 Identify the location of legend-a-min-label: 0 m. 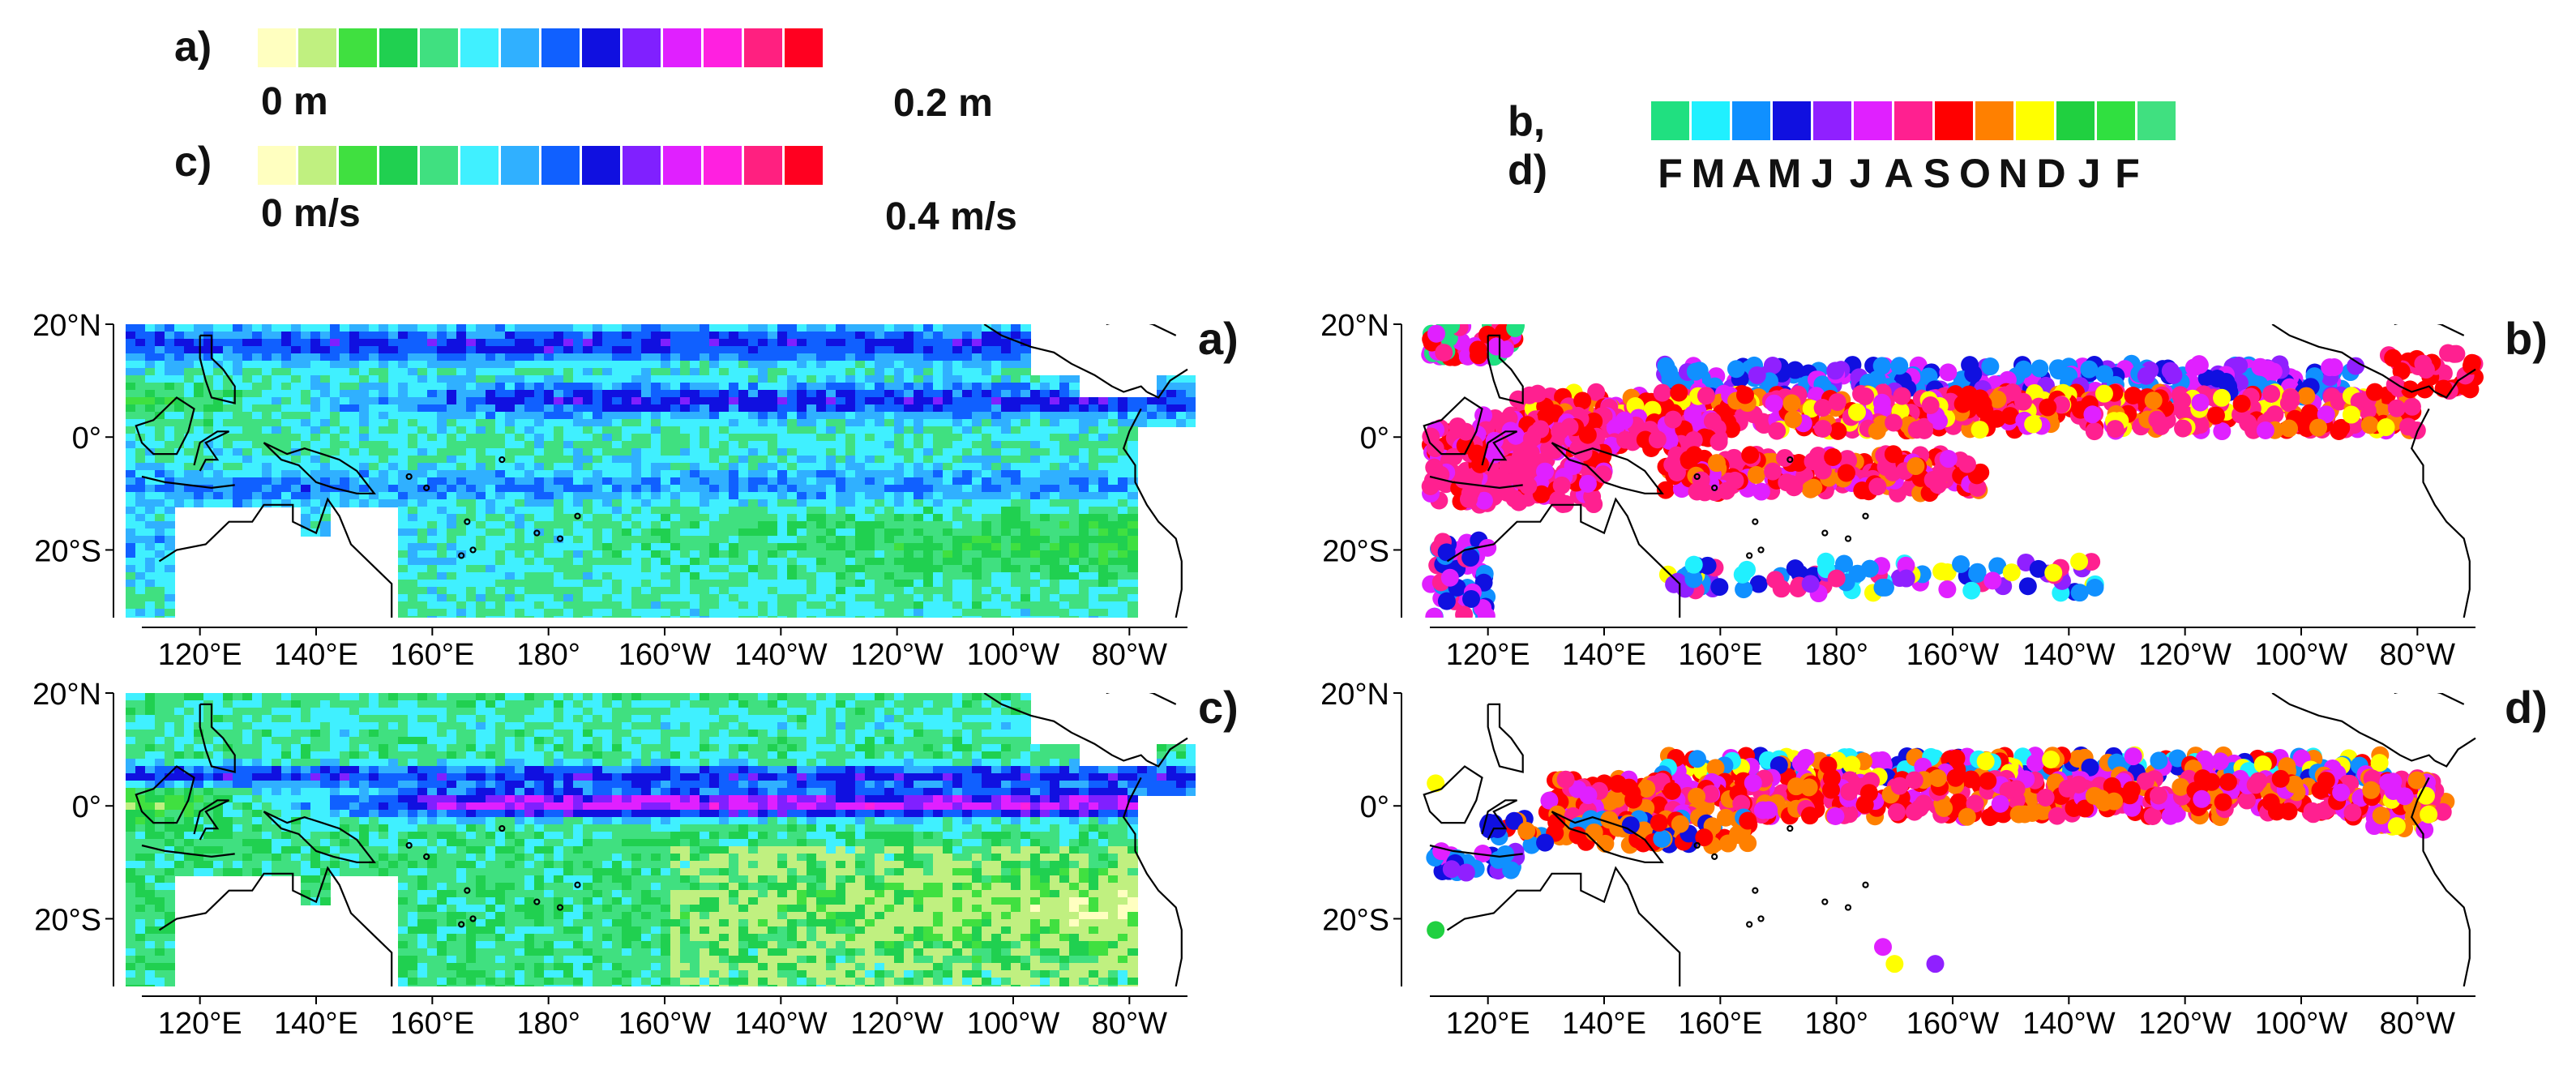
(294, 101).